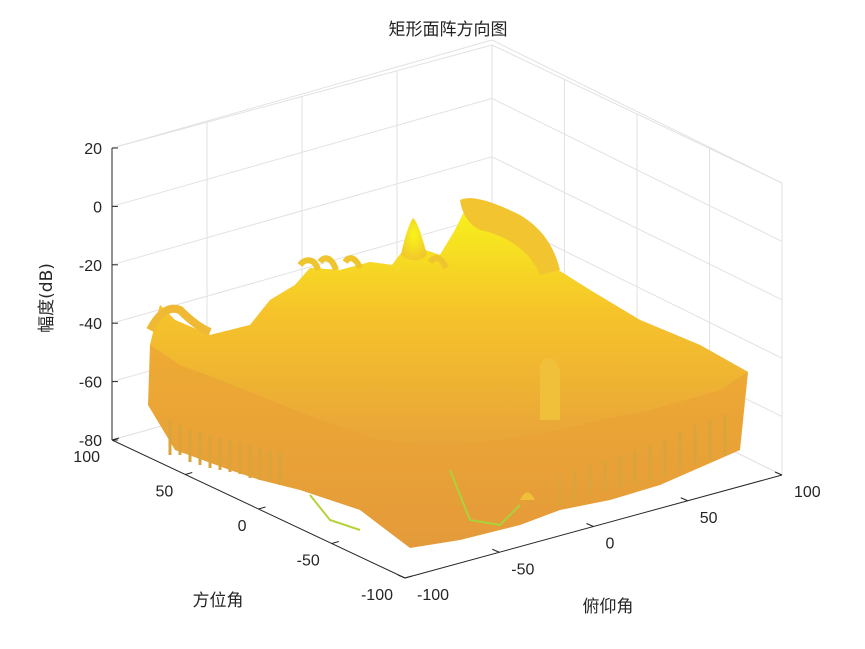 This screenshot has width=865, height=649. Describe the element at coordinates (308, 561) in the screenshot. I see `x-tick-label: -50` at that location.